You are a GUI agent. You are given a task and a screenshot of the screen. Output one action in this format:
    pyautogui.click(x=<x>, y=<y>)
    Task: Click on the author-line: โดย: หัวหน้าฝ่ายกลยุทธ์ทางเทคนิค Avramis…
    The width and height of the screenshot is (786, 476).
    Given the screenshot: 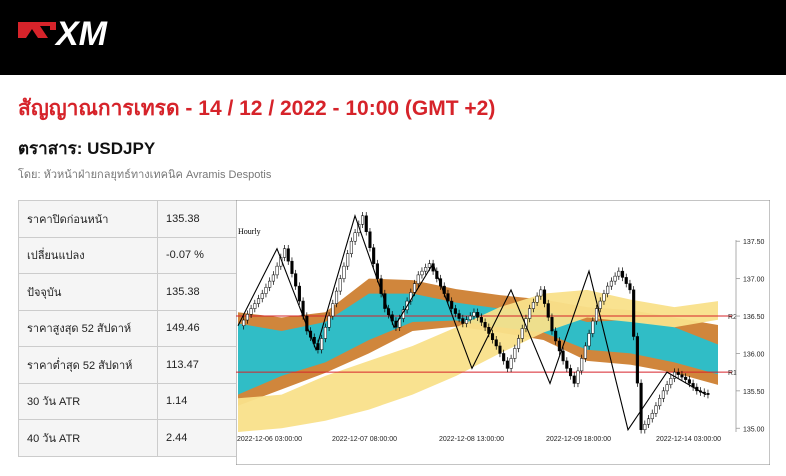 What is the action you would take?
    pyautogui.click(x=145, y=175)
    